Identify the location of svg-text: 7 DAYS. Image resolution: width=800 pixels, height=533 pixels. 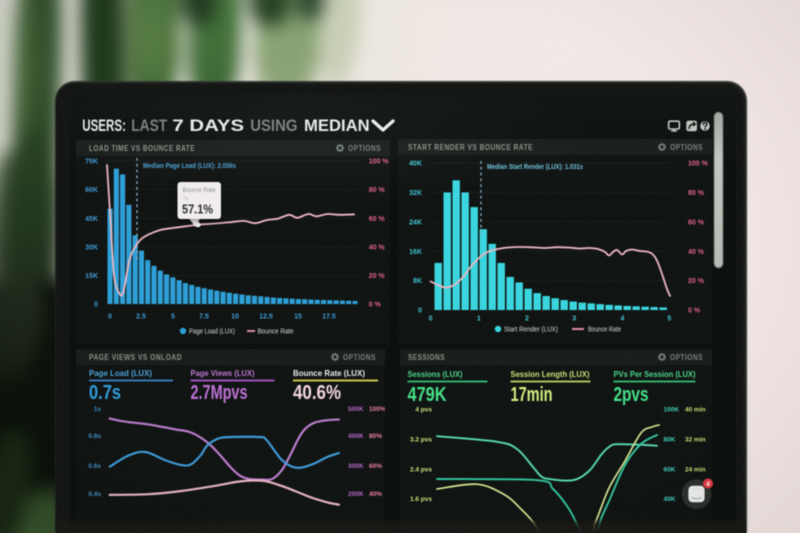
(208, 126).